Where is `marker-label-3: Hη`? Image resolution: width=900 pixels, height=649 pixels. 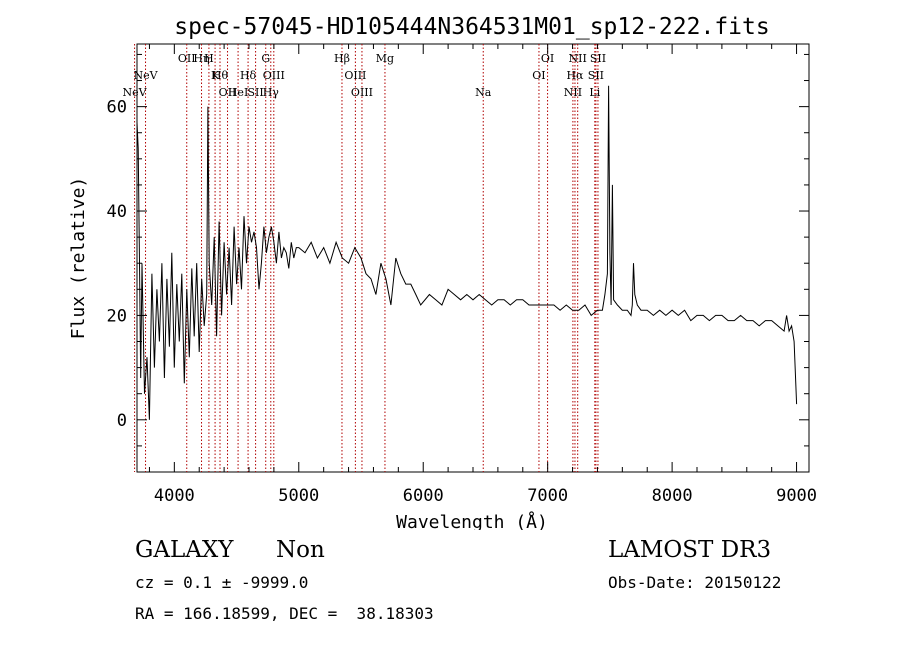 marker-label-3: Hη is located at coordinates (201, 58).